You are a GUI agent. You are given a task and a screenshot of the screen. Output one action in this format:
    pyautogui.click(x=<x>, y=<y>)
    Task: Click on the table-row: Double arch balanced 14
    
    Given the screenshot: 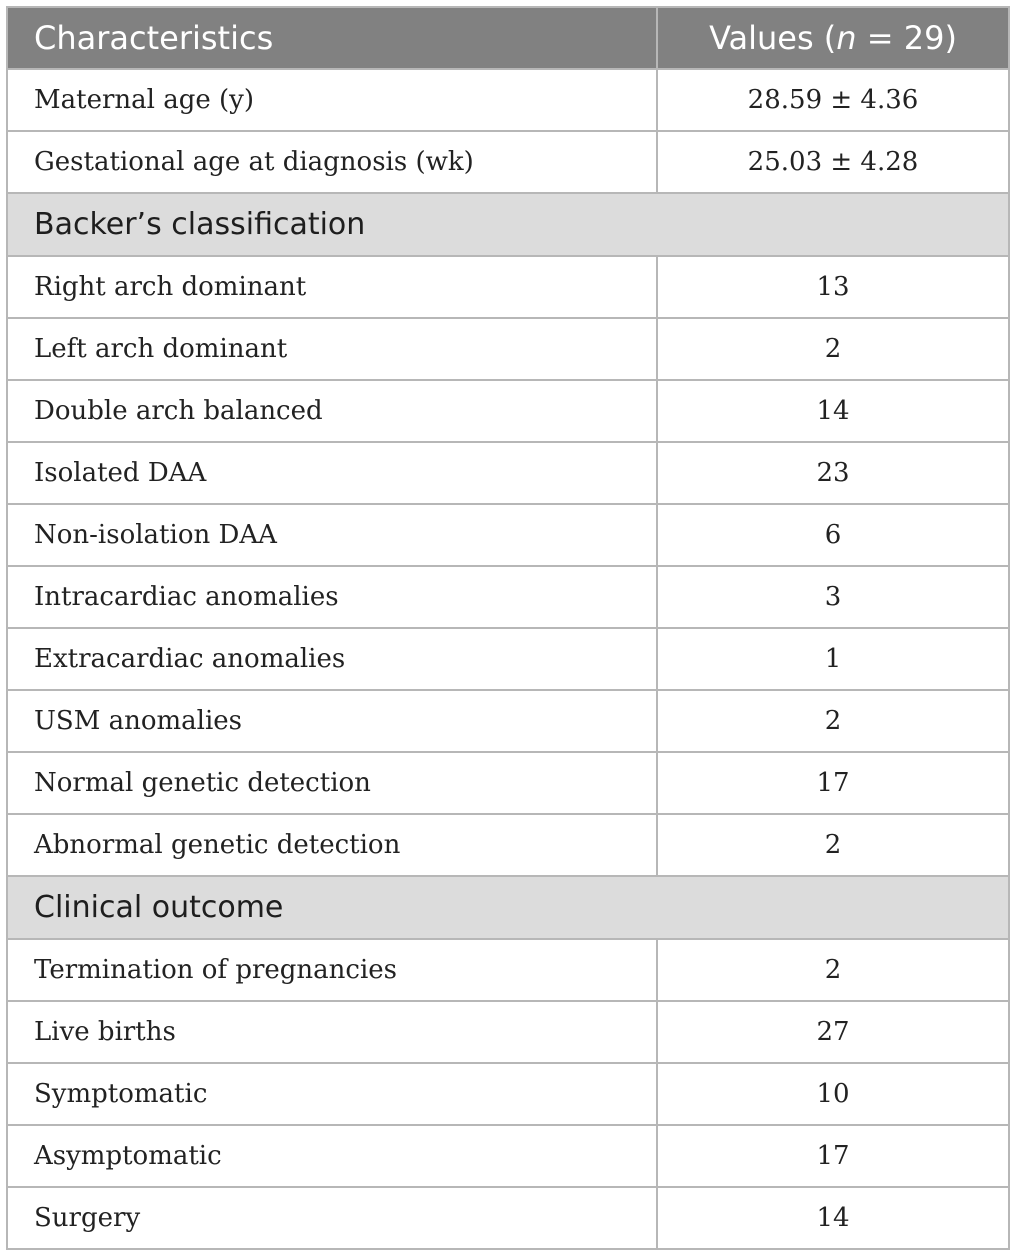 What is the action you would take?
    pyautogui.click(x=508, y=411)
    